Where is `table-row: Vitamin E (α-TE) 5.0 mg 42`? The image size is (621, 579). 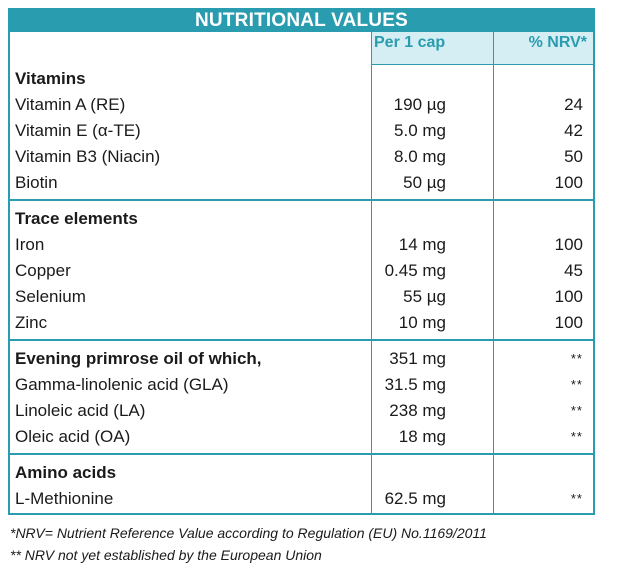 table-row: Vitamin E (α-TE) 5.0 mg 42 is located at coordinates (301, 131).